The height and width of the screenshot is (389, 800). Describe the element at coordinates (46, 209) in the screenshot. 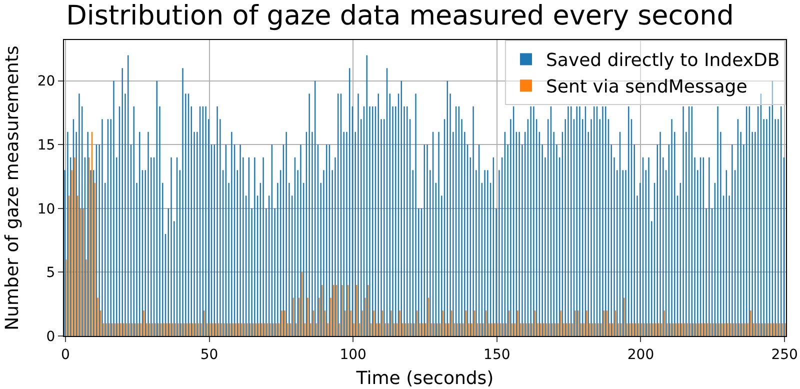

I see `y-tick-label: 10` at that location.